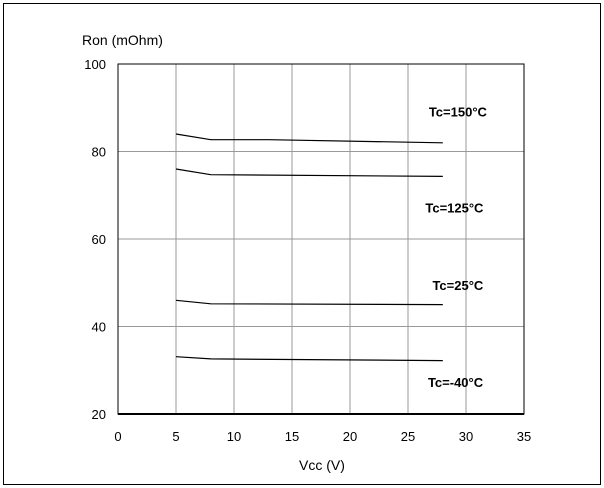 The width and height of the screenshot is (604, 488). What do you see at coordinates (524, 436) in the screenshot?
I see `x-tick-label: 35` at bounding box center [524, 436].